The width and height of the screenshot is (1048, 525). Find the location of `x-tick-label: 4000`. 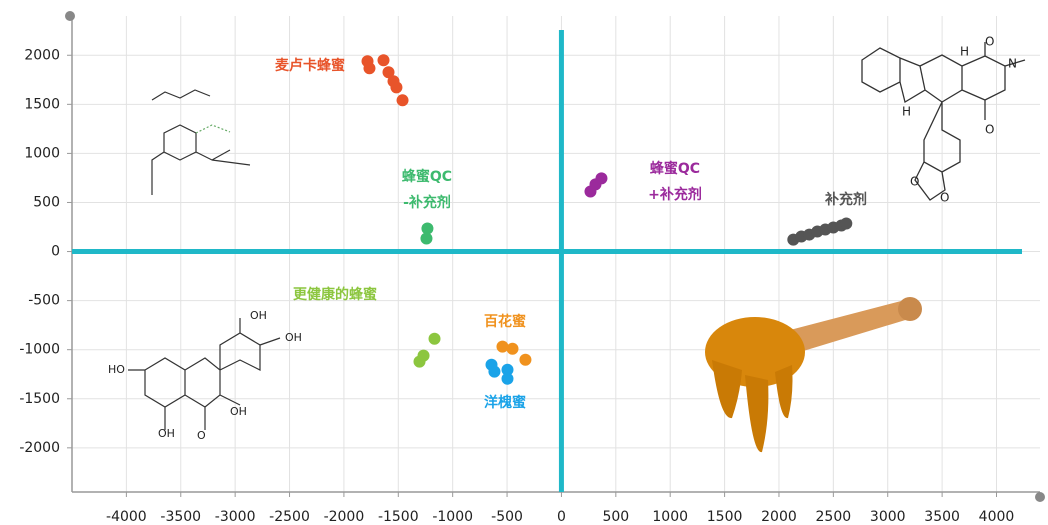

x-tick-label: 4000 is located at coordinates (997, 517).